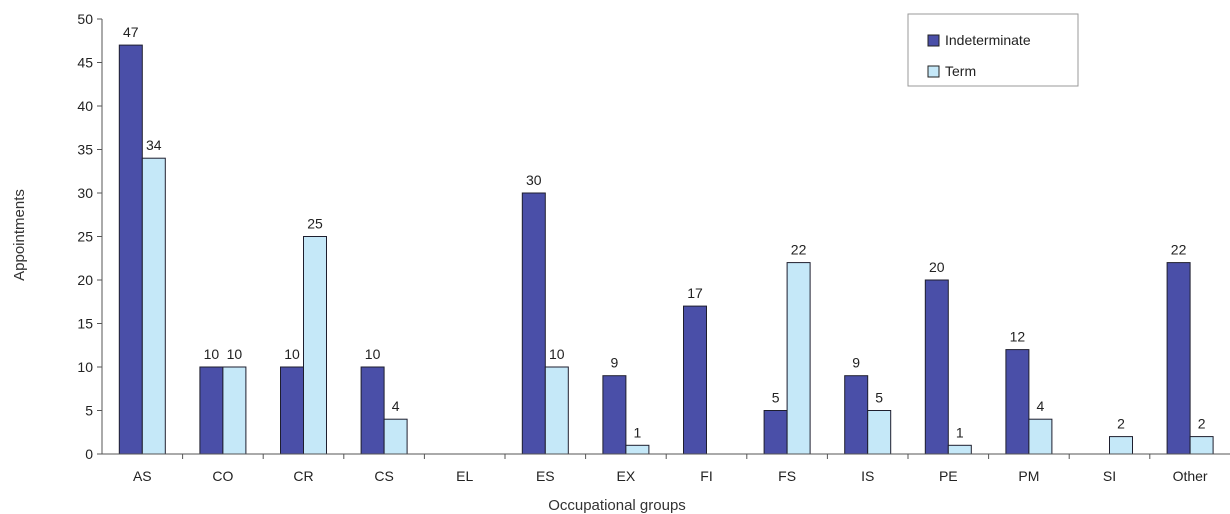 This screenshot has width=1230, height=514. Describe the element at coordinates (787, 476) in the screenshot. I see `x-tick-label-fs: FS` at that location.